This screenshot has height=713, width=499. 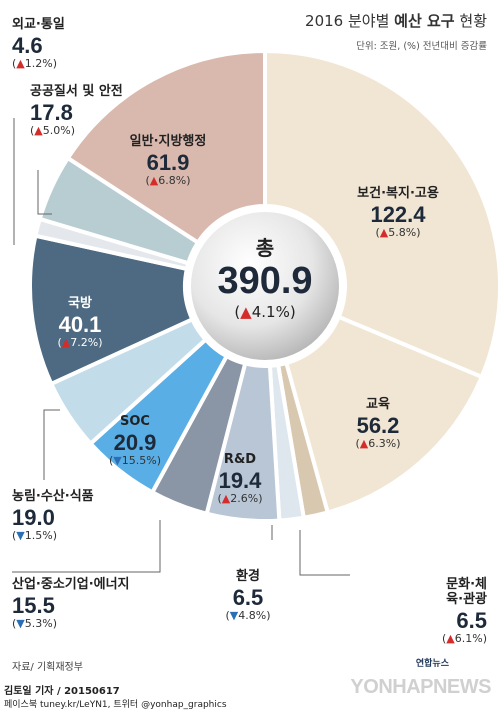 What do you see at coordinates (80, 343) in the screenshot?
I see `slice-change: (▲7.2%)` at bounding box center [80, 343].